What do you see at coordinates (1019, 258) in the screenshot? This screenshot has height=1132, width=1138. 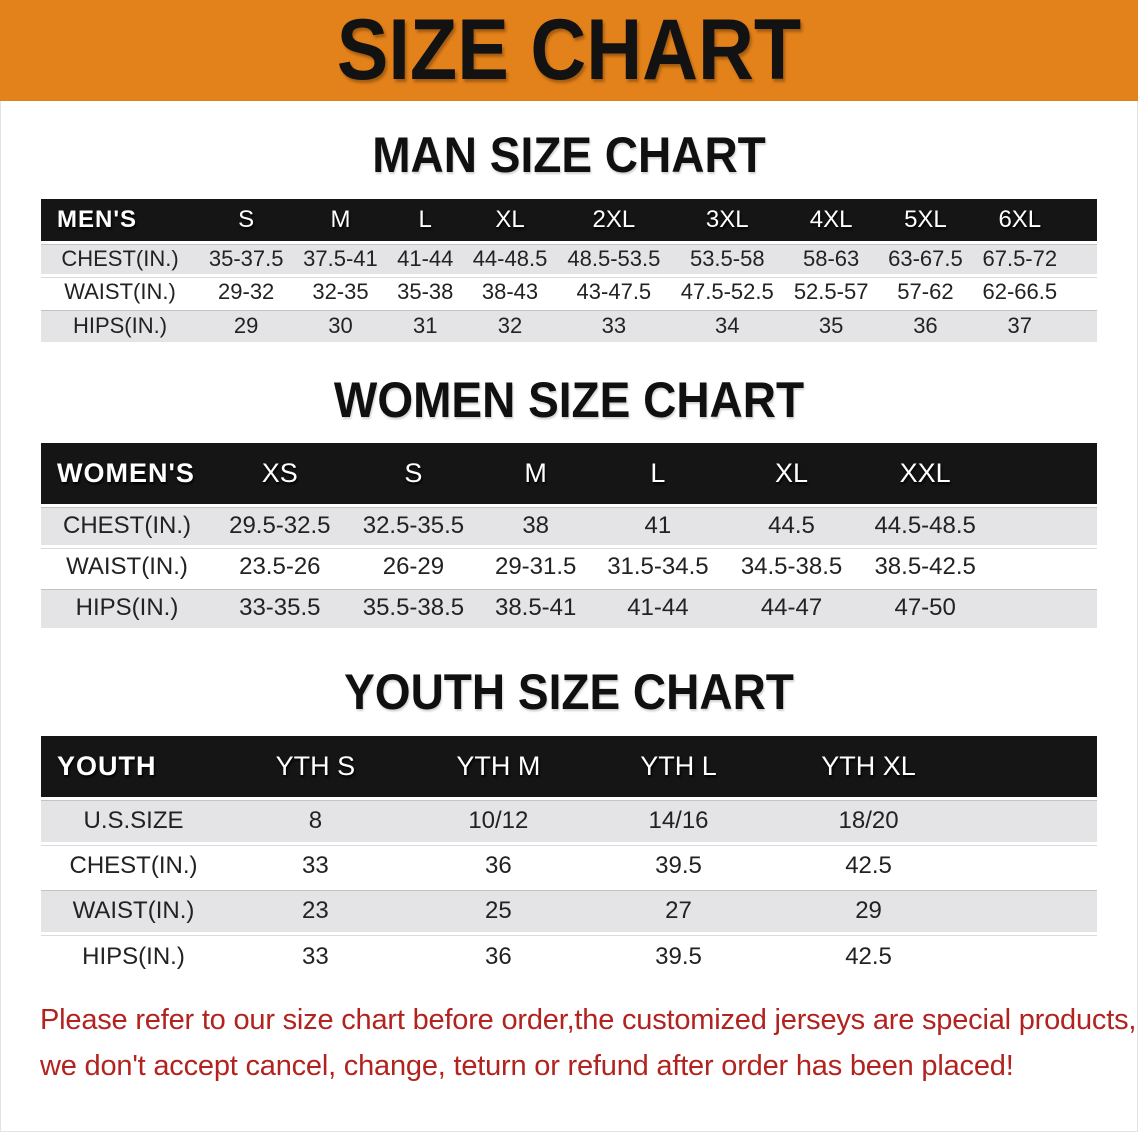 I see `size-value-cell: 67.5-72` at bounding box center [1019, 258].